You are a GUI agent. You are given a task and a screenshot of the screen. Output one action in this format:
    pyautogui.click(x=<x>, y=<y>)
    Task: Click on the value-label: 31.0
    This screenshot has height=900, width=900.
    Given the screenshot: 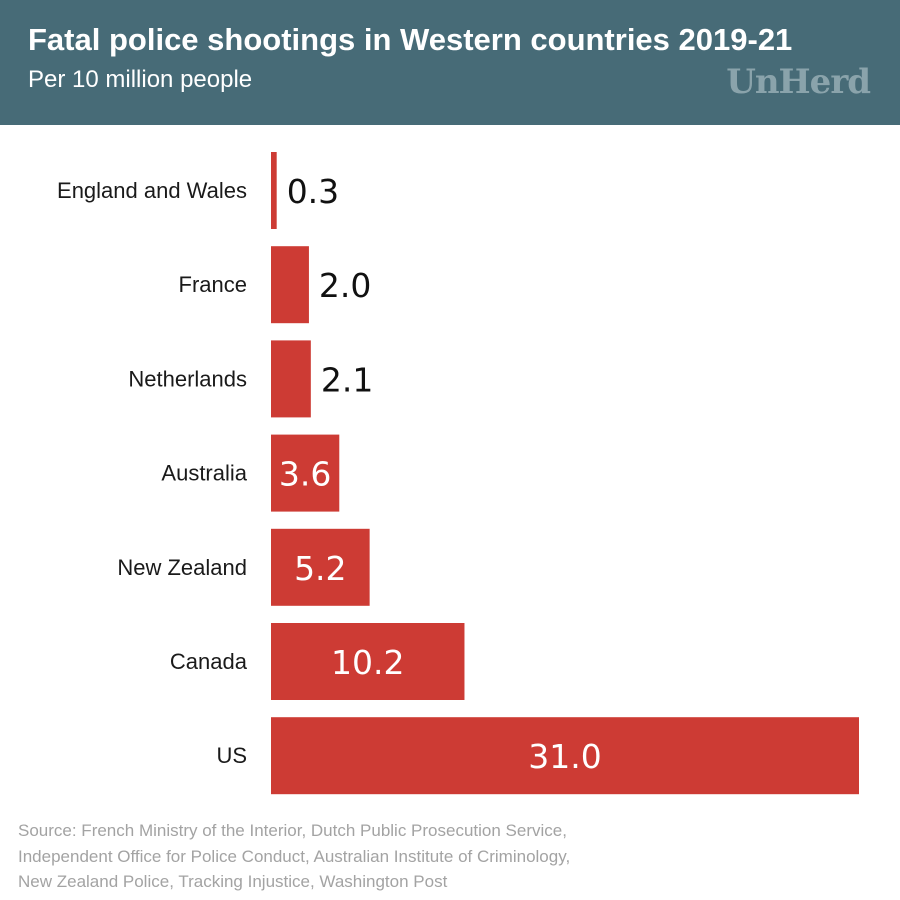 What is the action you would take?
    pyautogui.click(x=564, y=756)
    